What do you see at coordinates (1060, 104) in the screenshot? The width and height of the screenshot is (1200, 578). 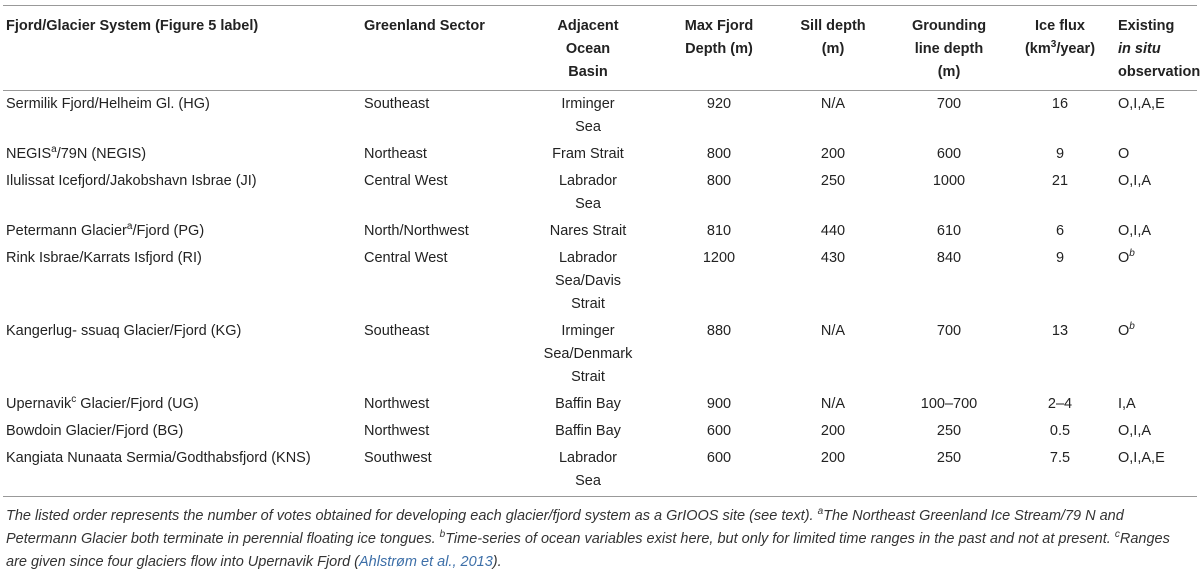 I see `cell-flux: 16` at bounding box center [1060, 104].